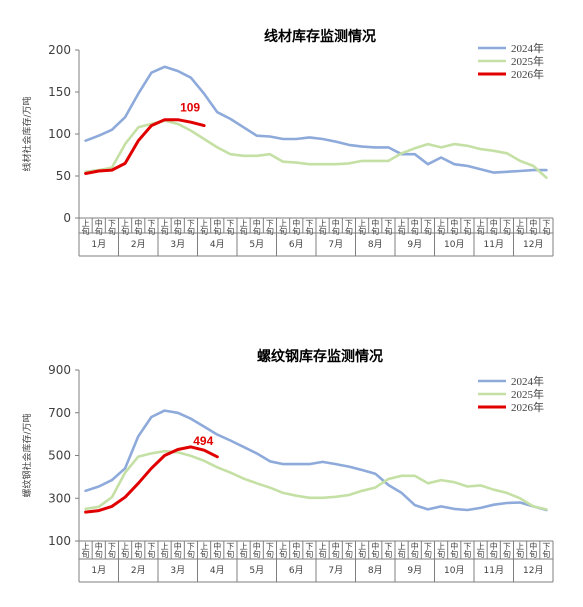 The image size is (583, 607). What do you see at coordinates (494, 570) in the screenshot?
I see `x-month-label: 11月` at bounding box center [494, 570].